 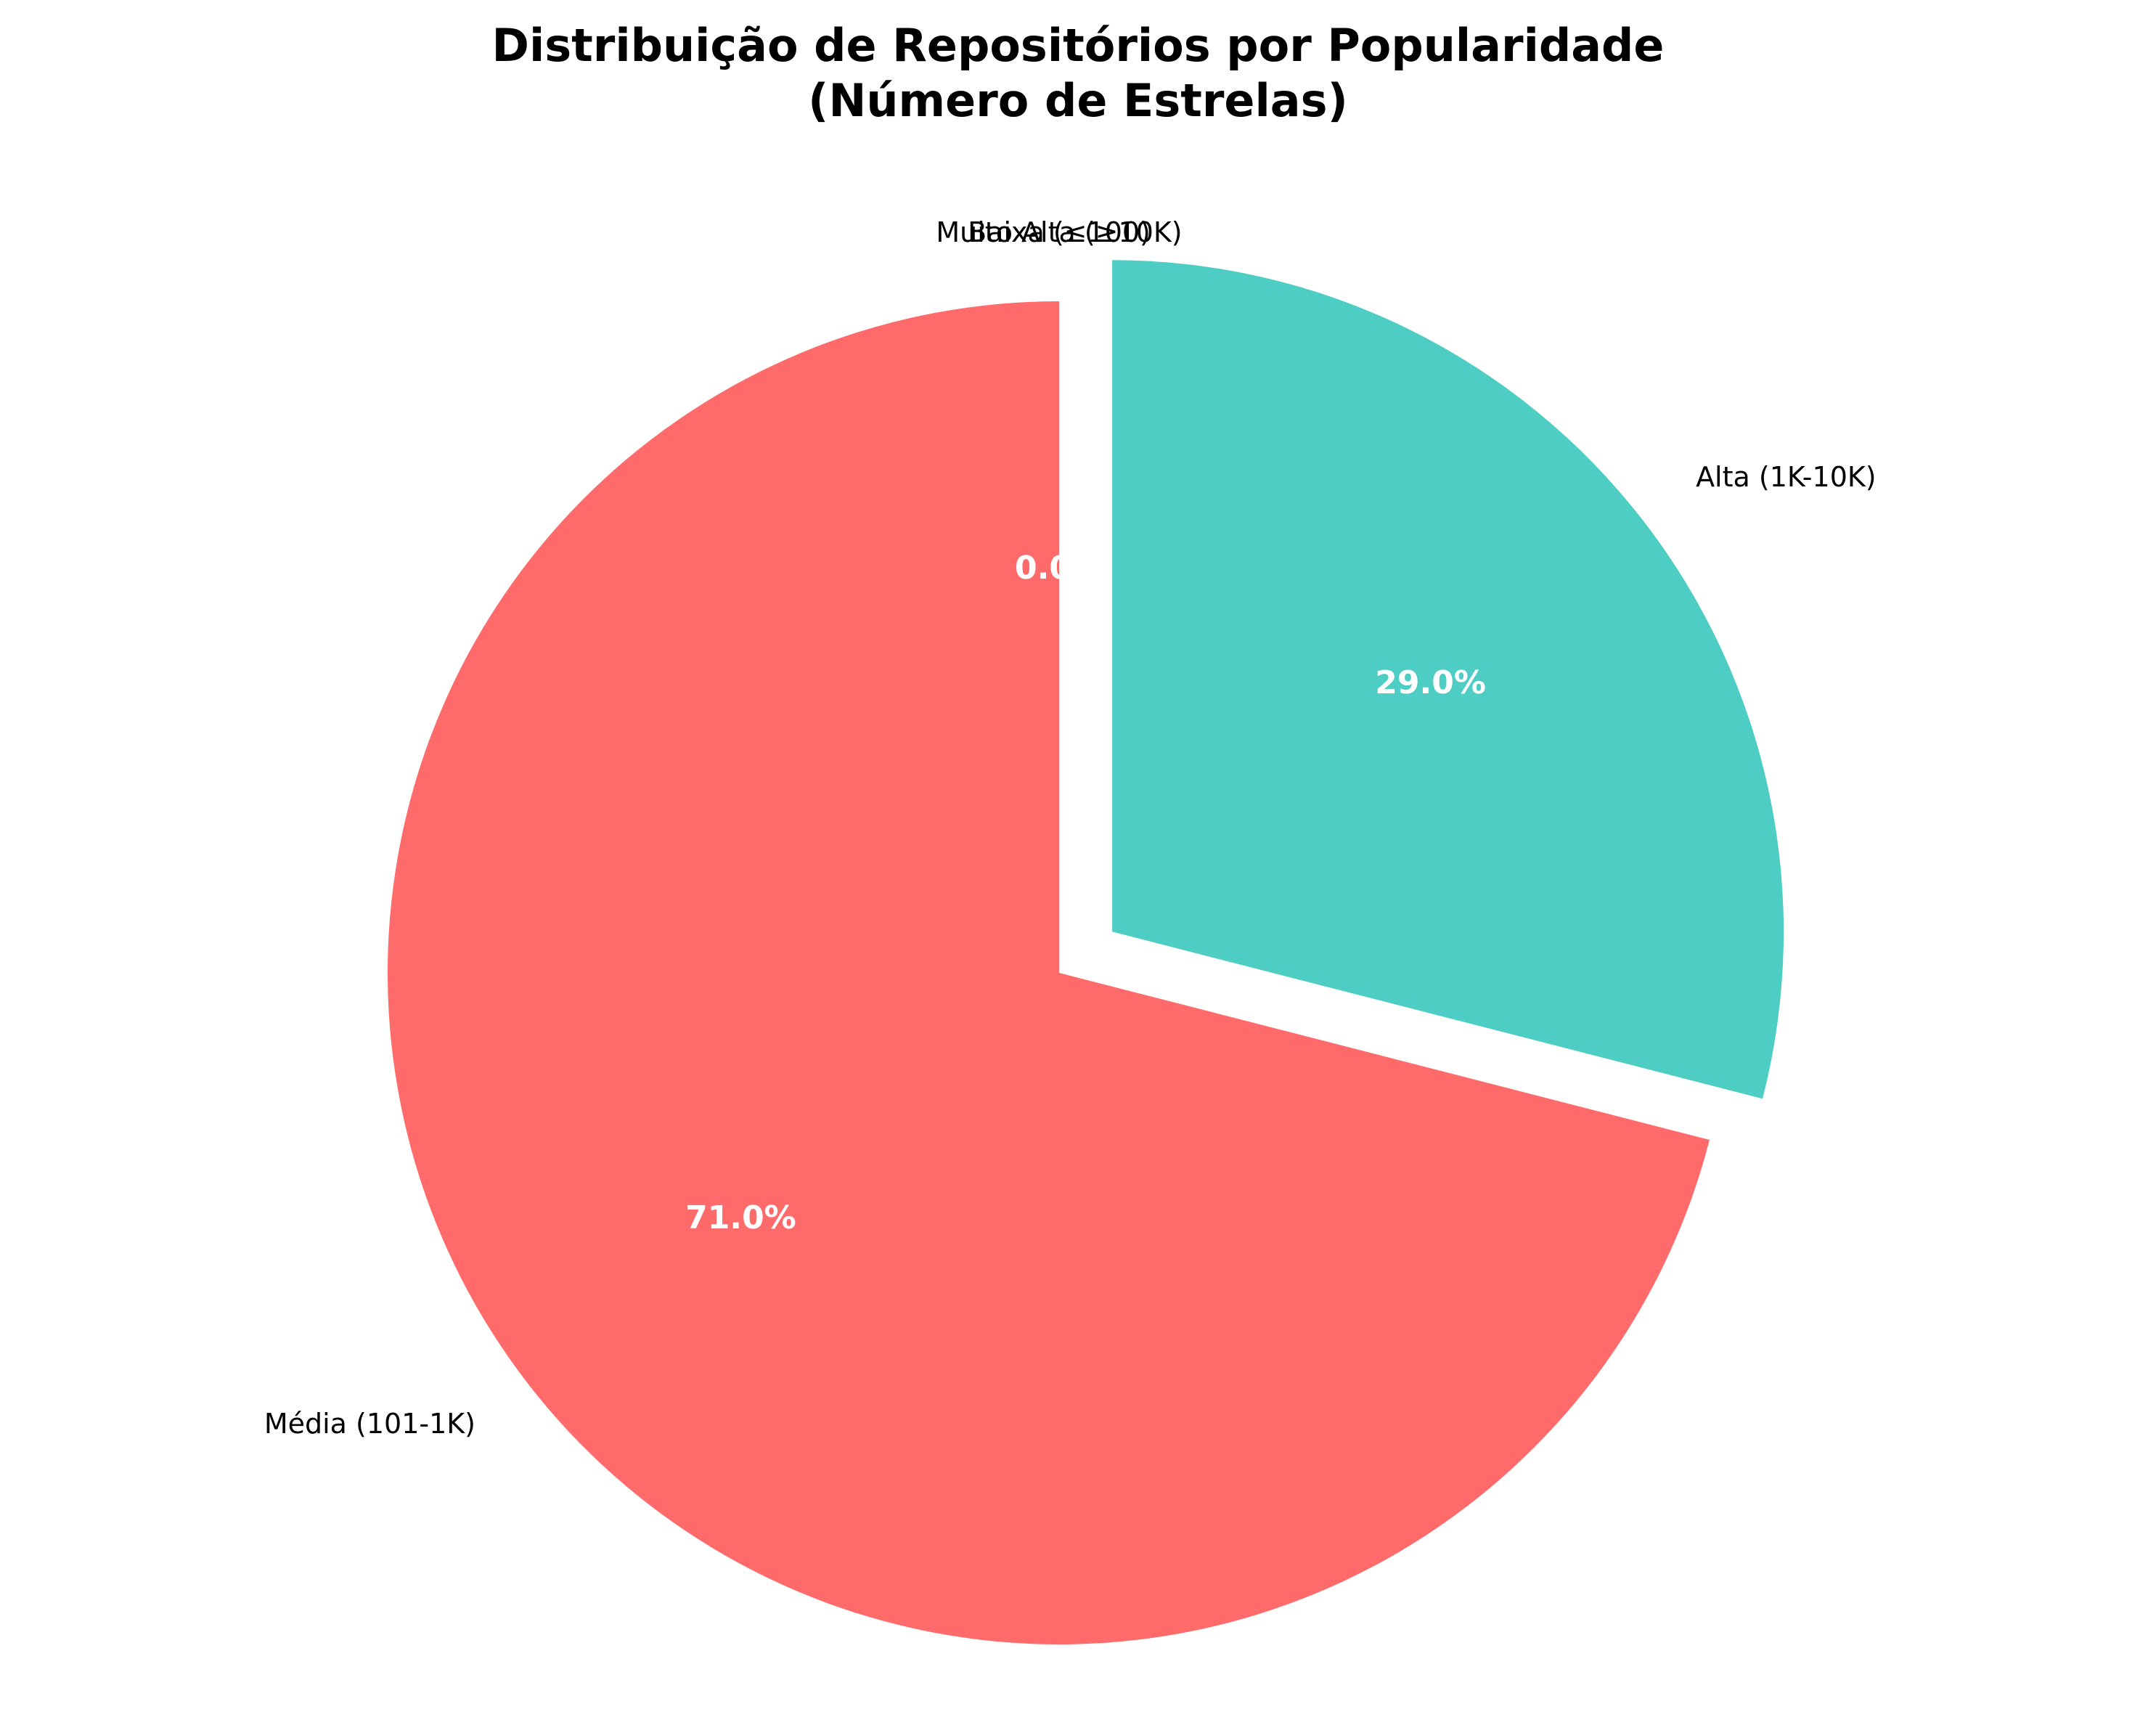 What do you see at coordinates (370, 1424) in the screenshot?
I see `pie-slice-label: Média (101-1K)` at bounding box center [370, 1424].